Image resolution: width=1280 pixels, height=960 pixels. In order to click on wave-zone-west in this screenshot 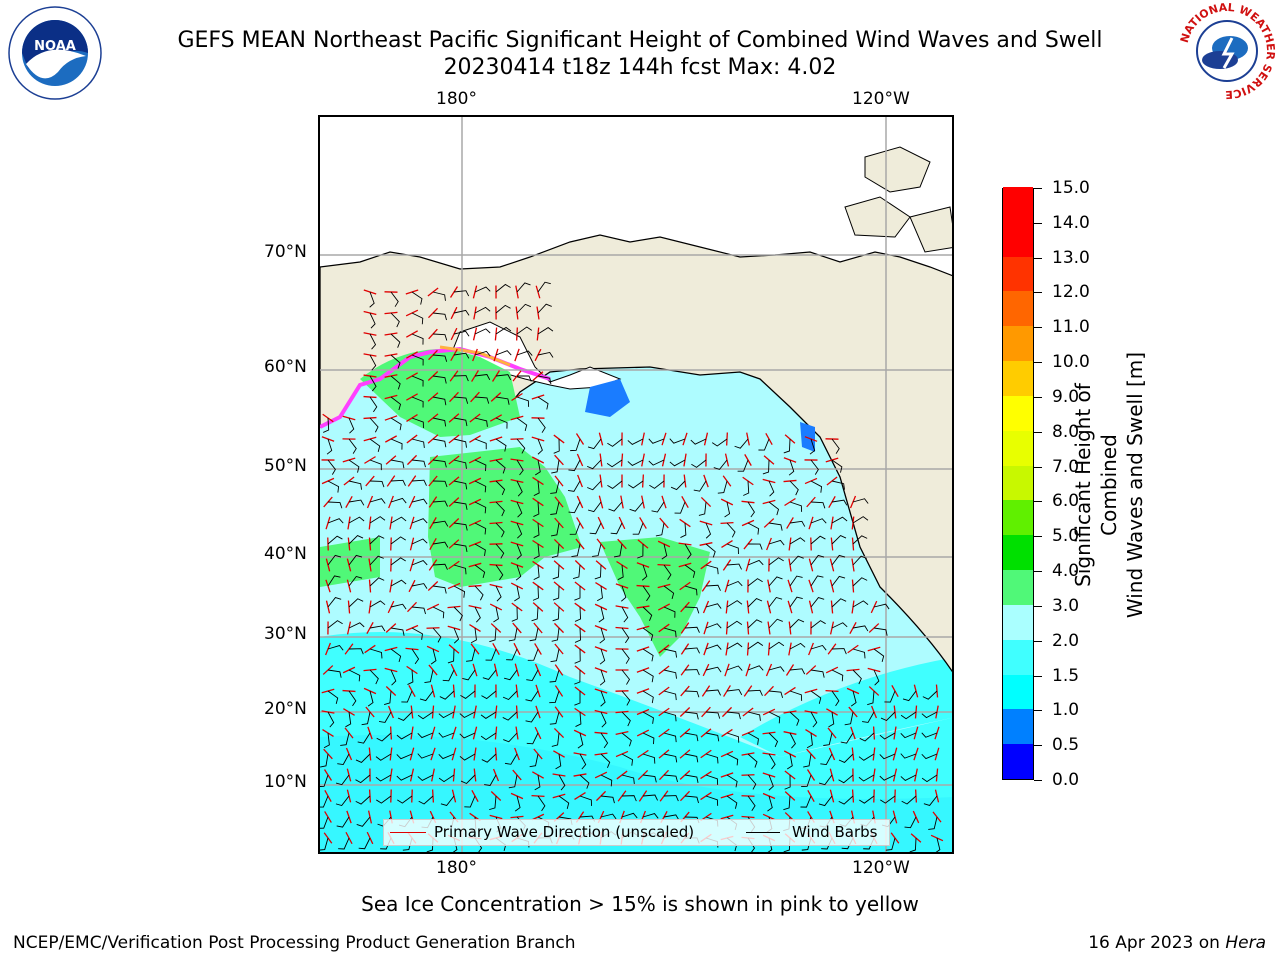, I will do `click(350, 562)`.